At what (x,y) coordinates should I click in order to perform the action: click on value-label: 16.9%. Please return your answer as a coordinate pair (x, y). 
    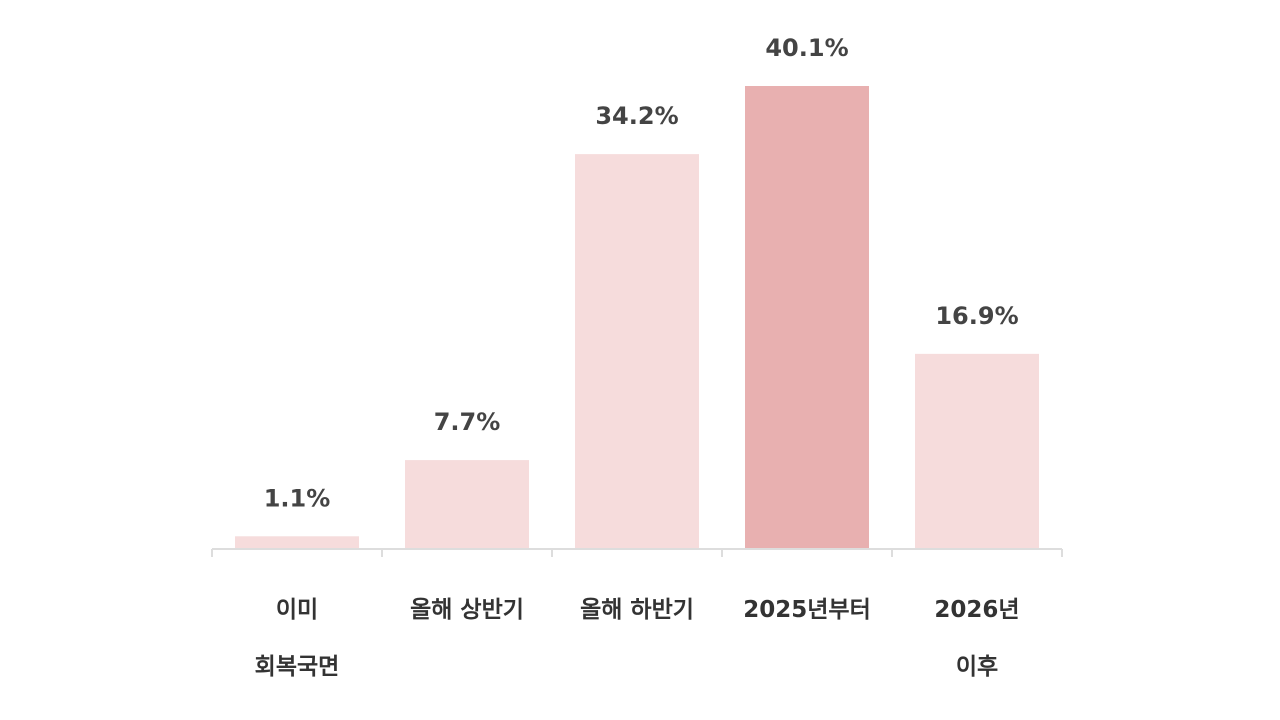
    Looking at the image, I should click on (976, 316).